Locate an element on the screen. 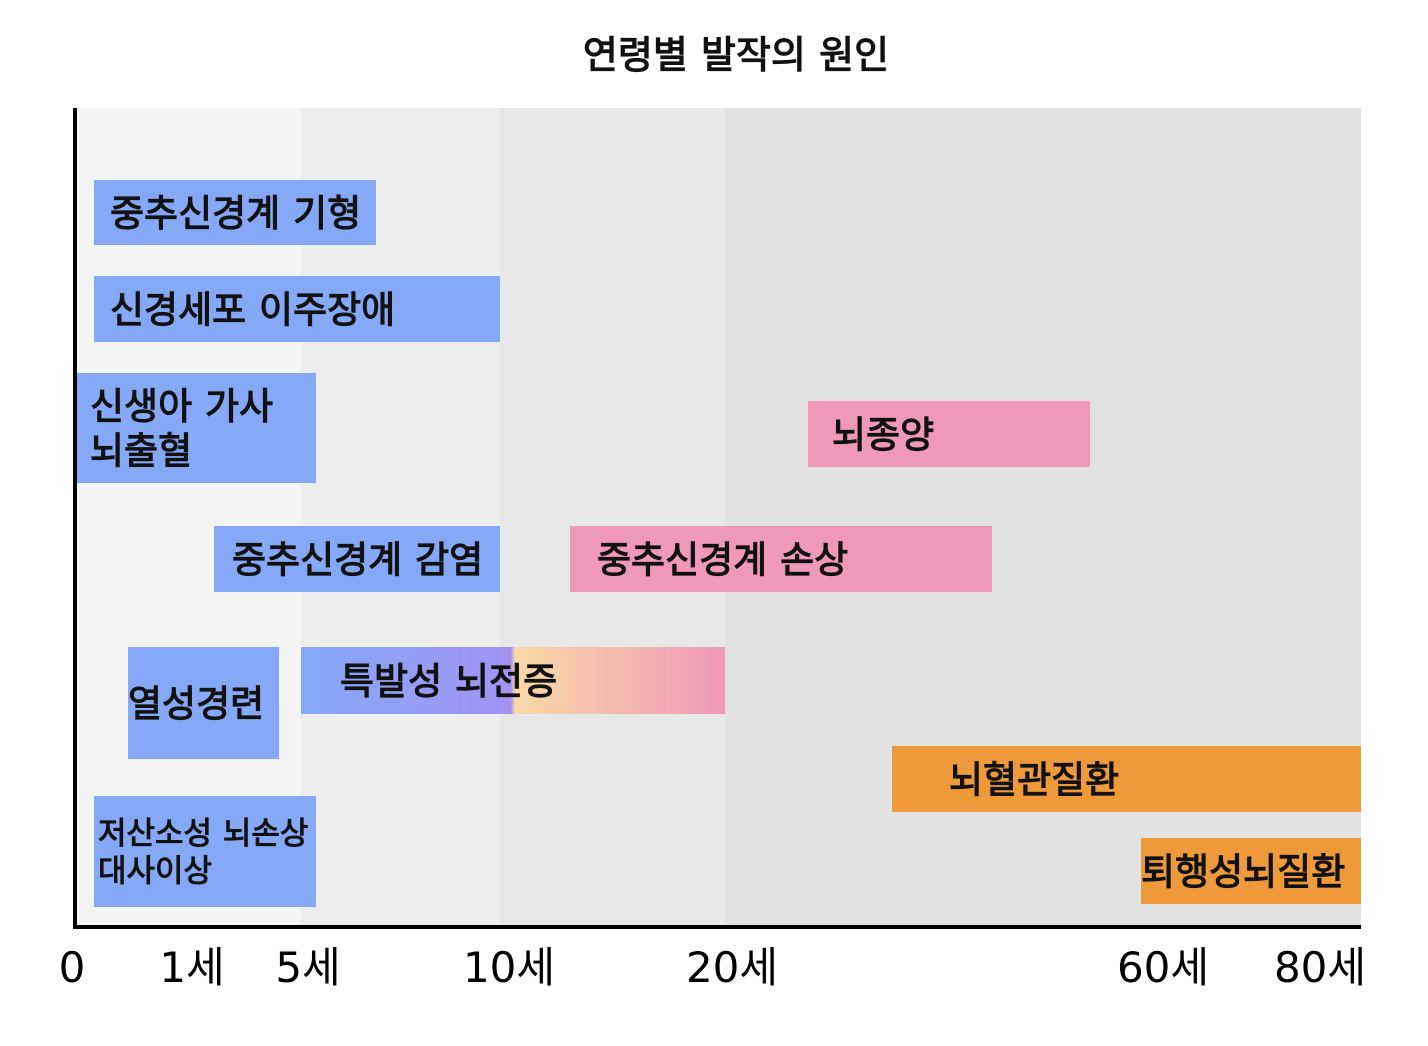 The width and height of the screenshot is (1428, 1046). x-tick-label-6: 80세 is located at coordinates (1320, 967).